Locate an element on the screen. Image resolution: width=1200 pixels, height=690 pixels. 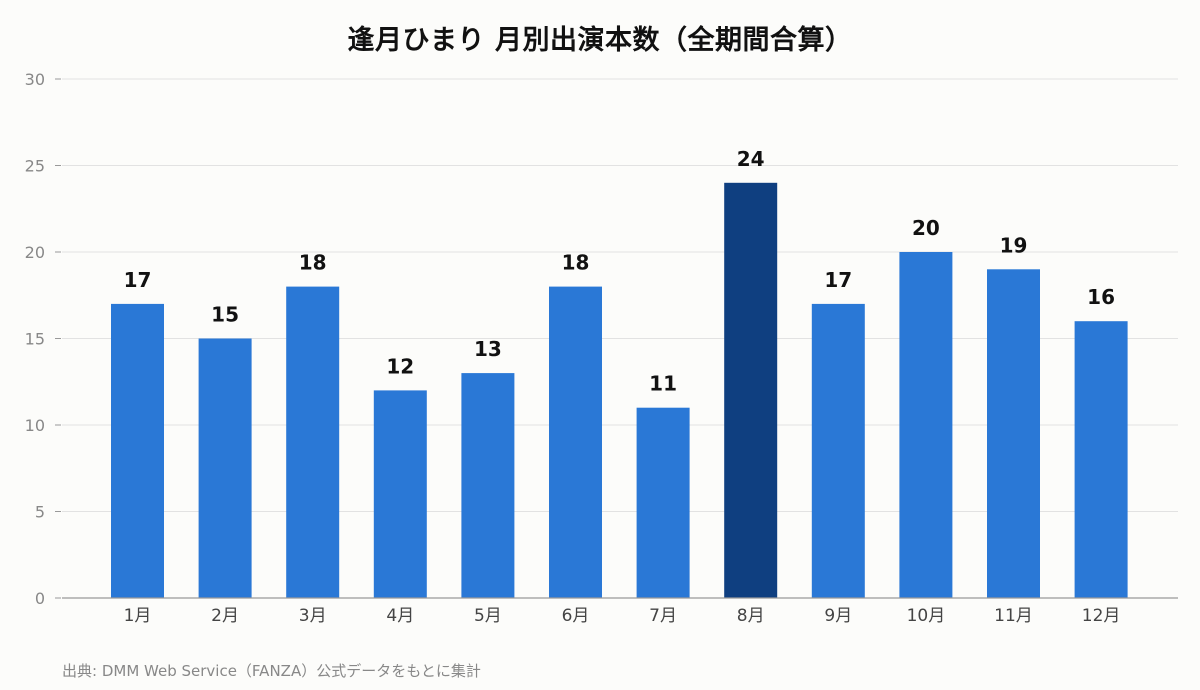
x-axis-labels: 1月 2月 3月 4月 5月 6月 7月 8月 9月 10月 11月 12月 is located at coordinates (622, 616).